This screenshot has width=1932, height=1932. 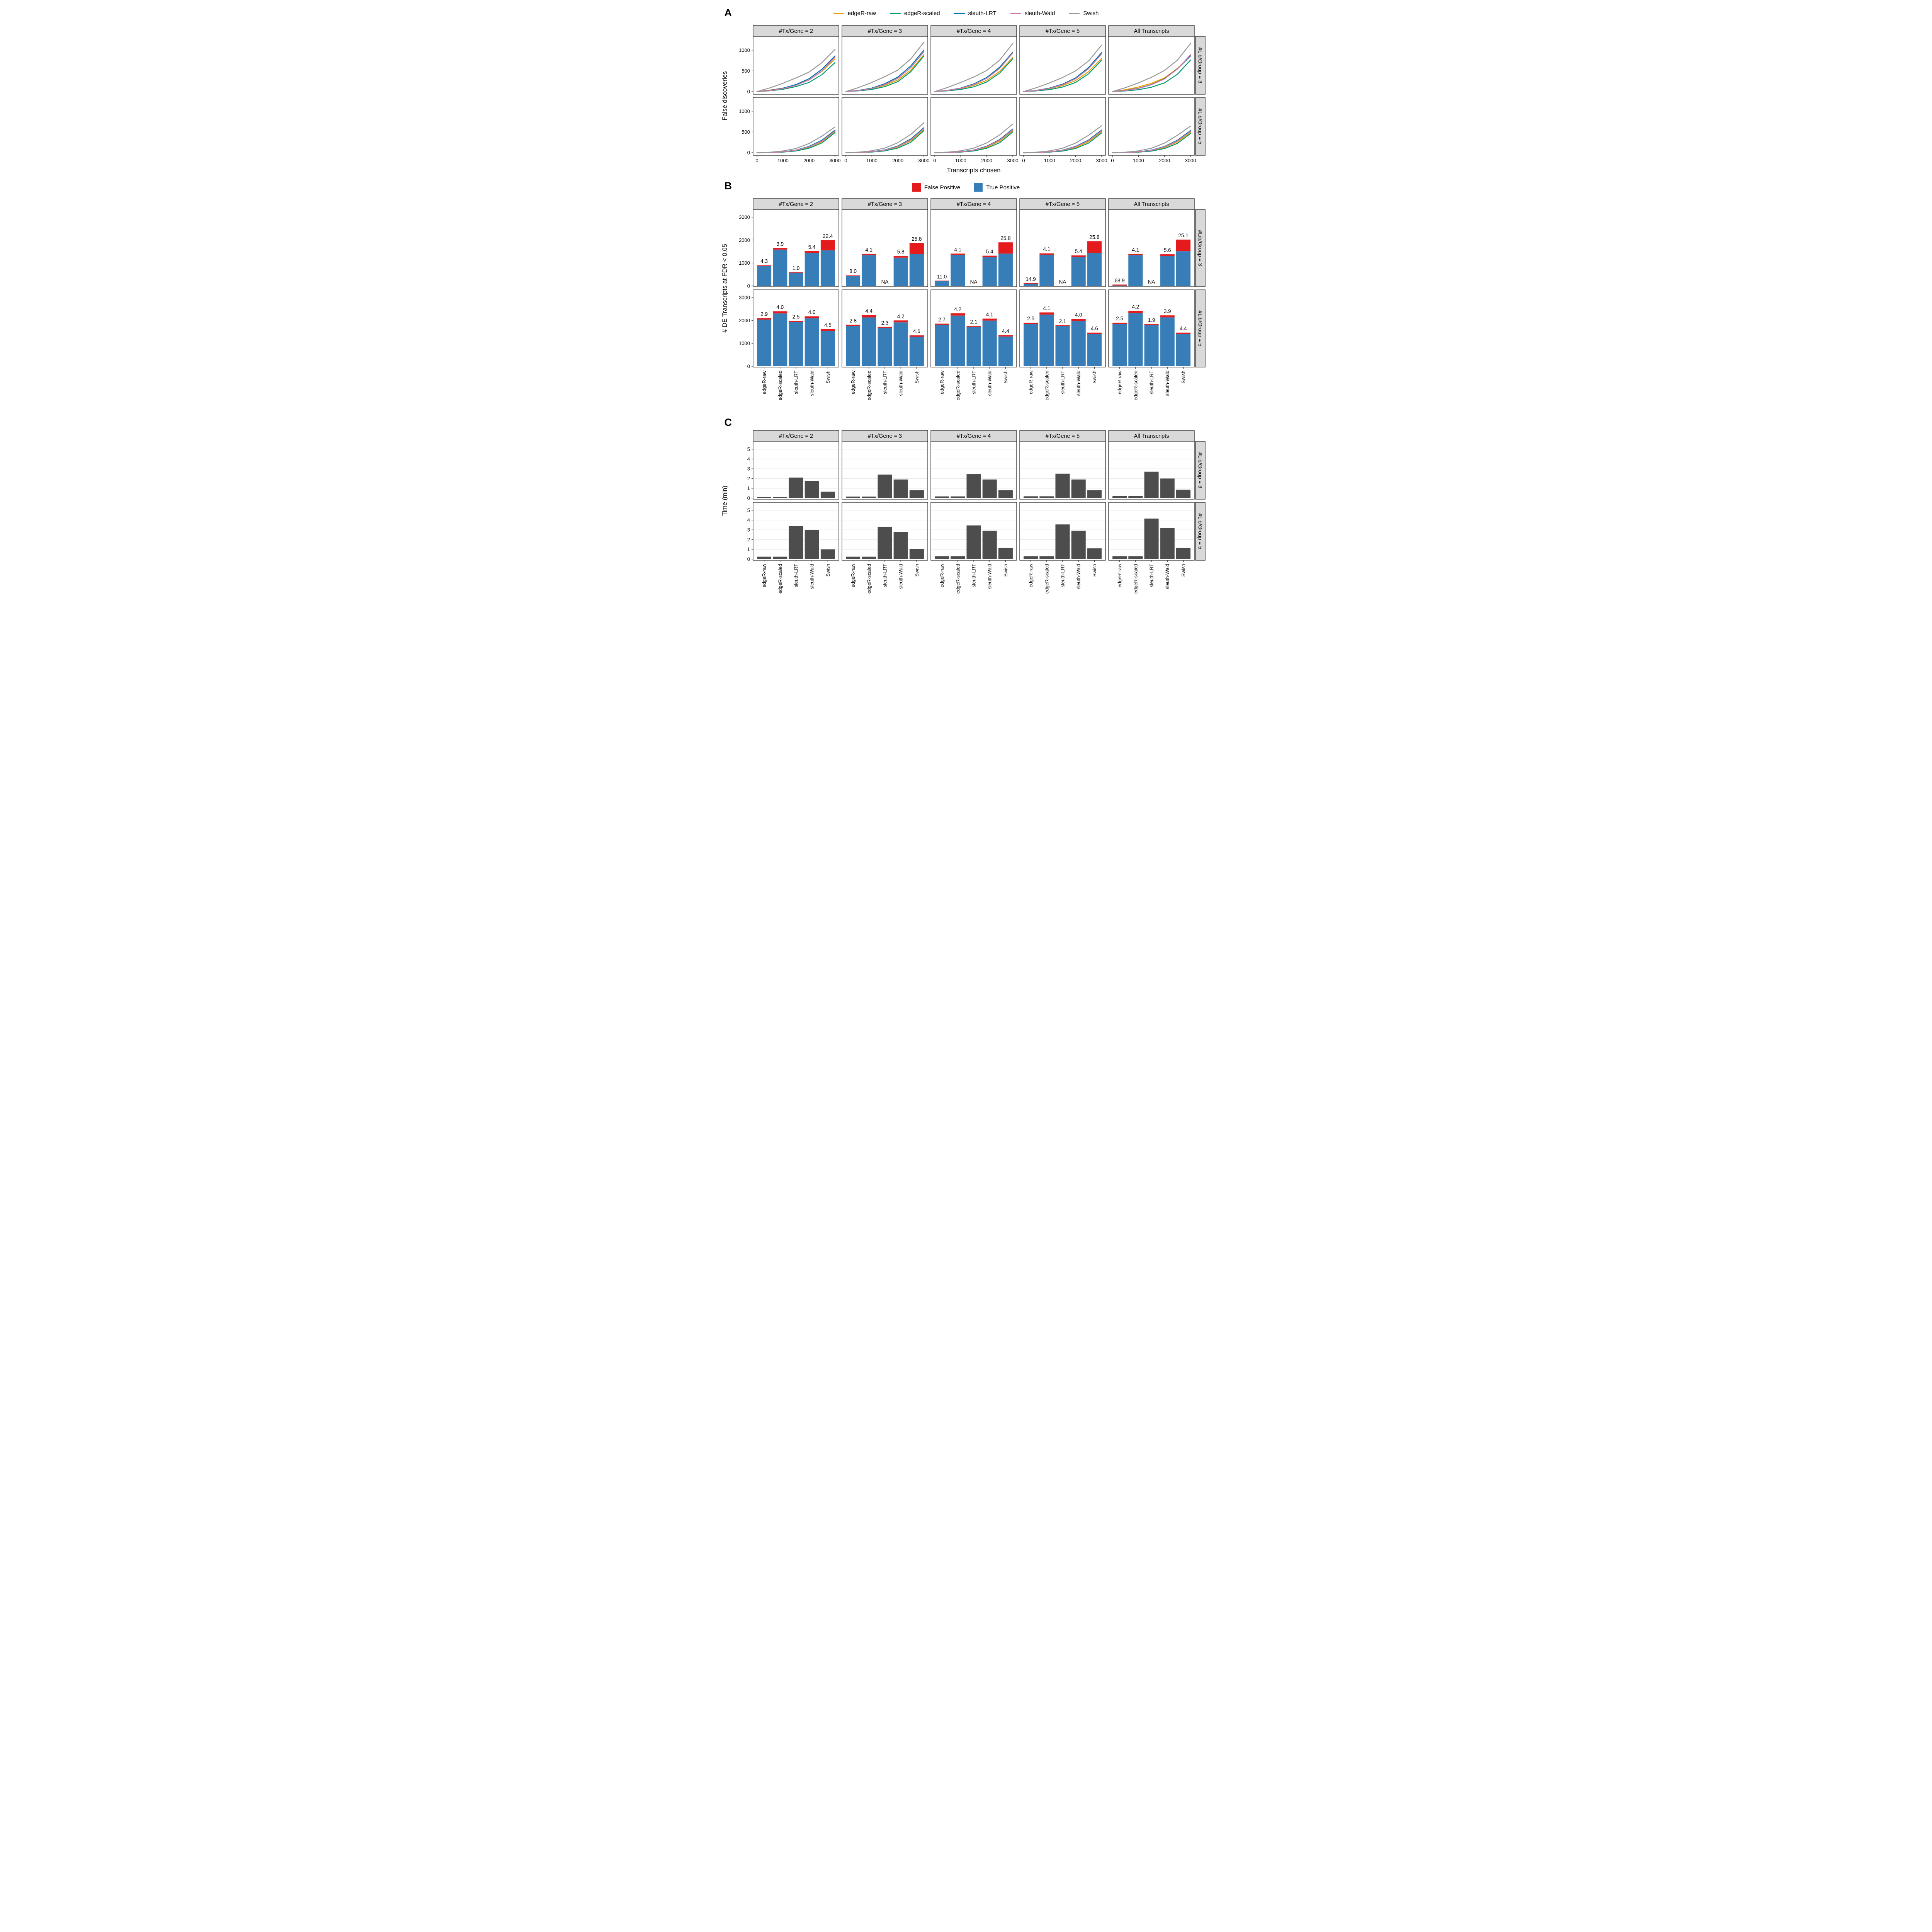 I want to click on legend-line-swatch-sleuth-Wald, so click(x=1015, y=13).